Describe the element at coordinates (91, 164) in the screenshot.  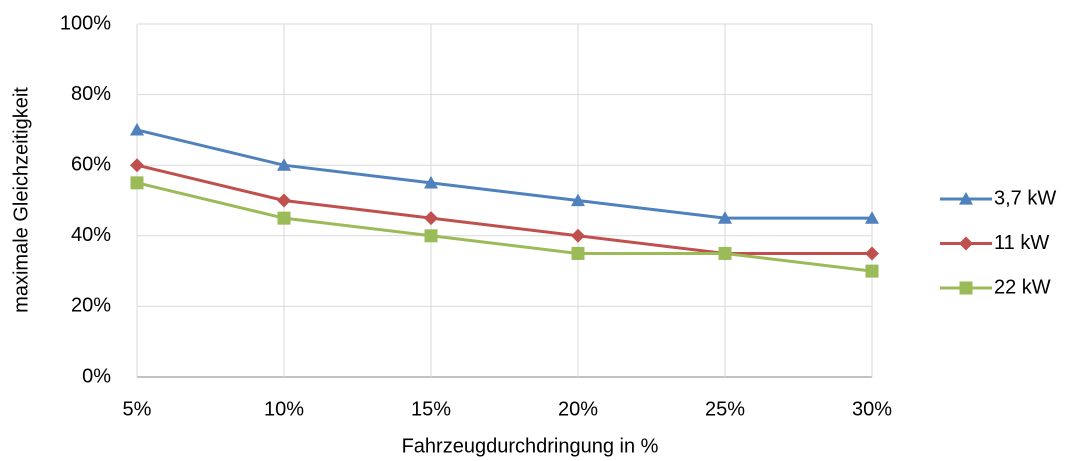
I see `y-tick-label: 60%` at that location.